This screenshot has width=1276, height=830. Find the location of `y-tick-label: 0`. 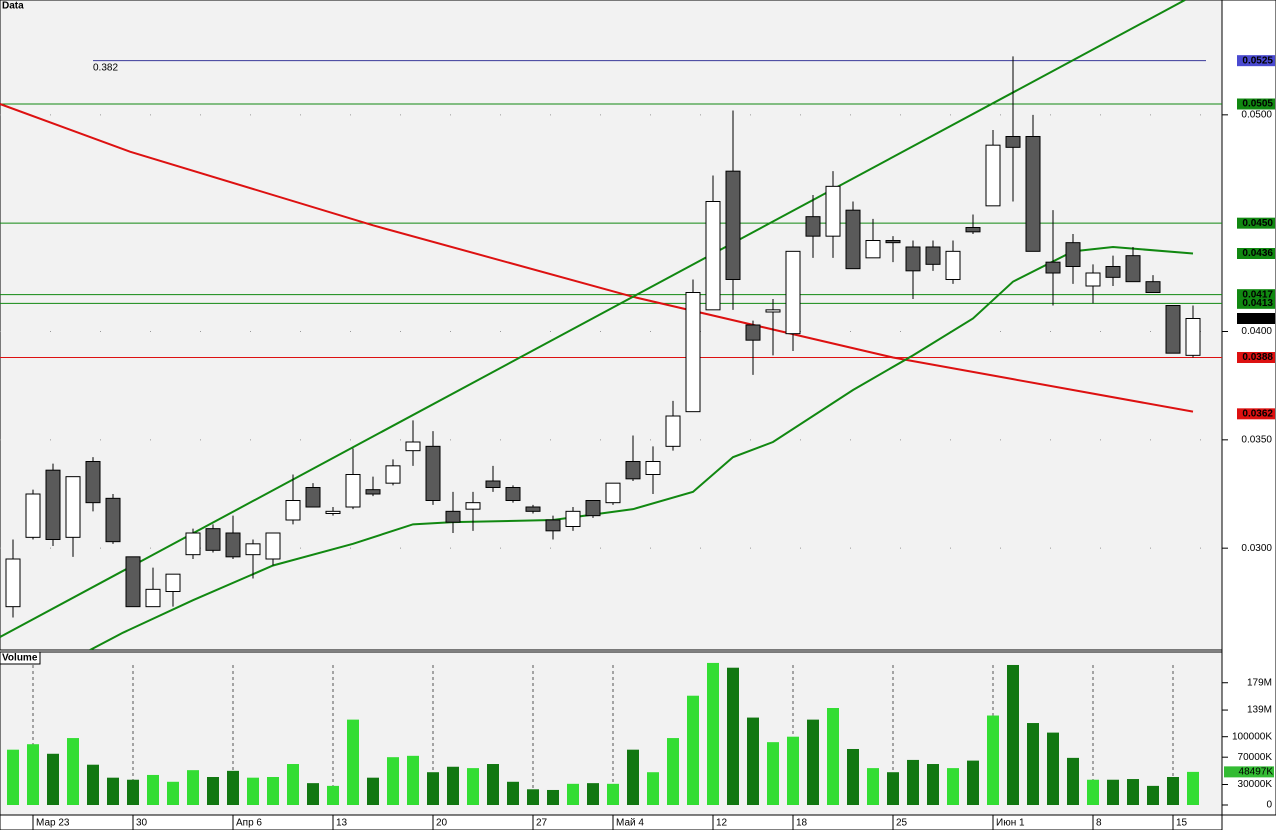

y-tick-label: 0 is located at coordinates (1269, 805).